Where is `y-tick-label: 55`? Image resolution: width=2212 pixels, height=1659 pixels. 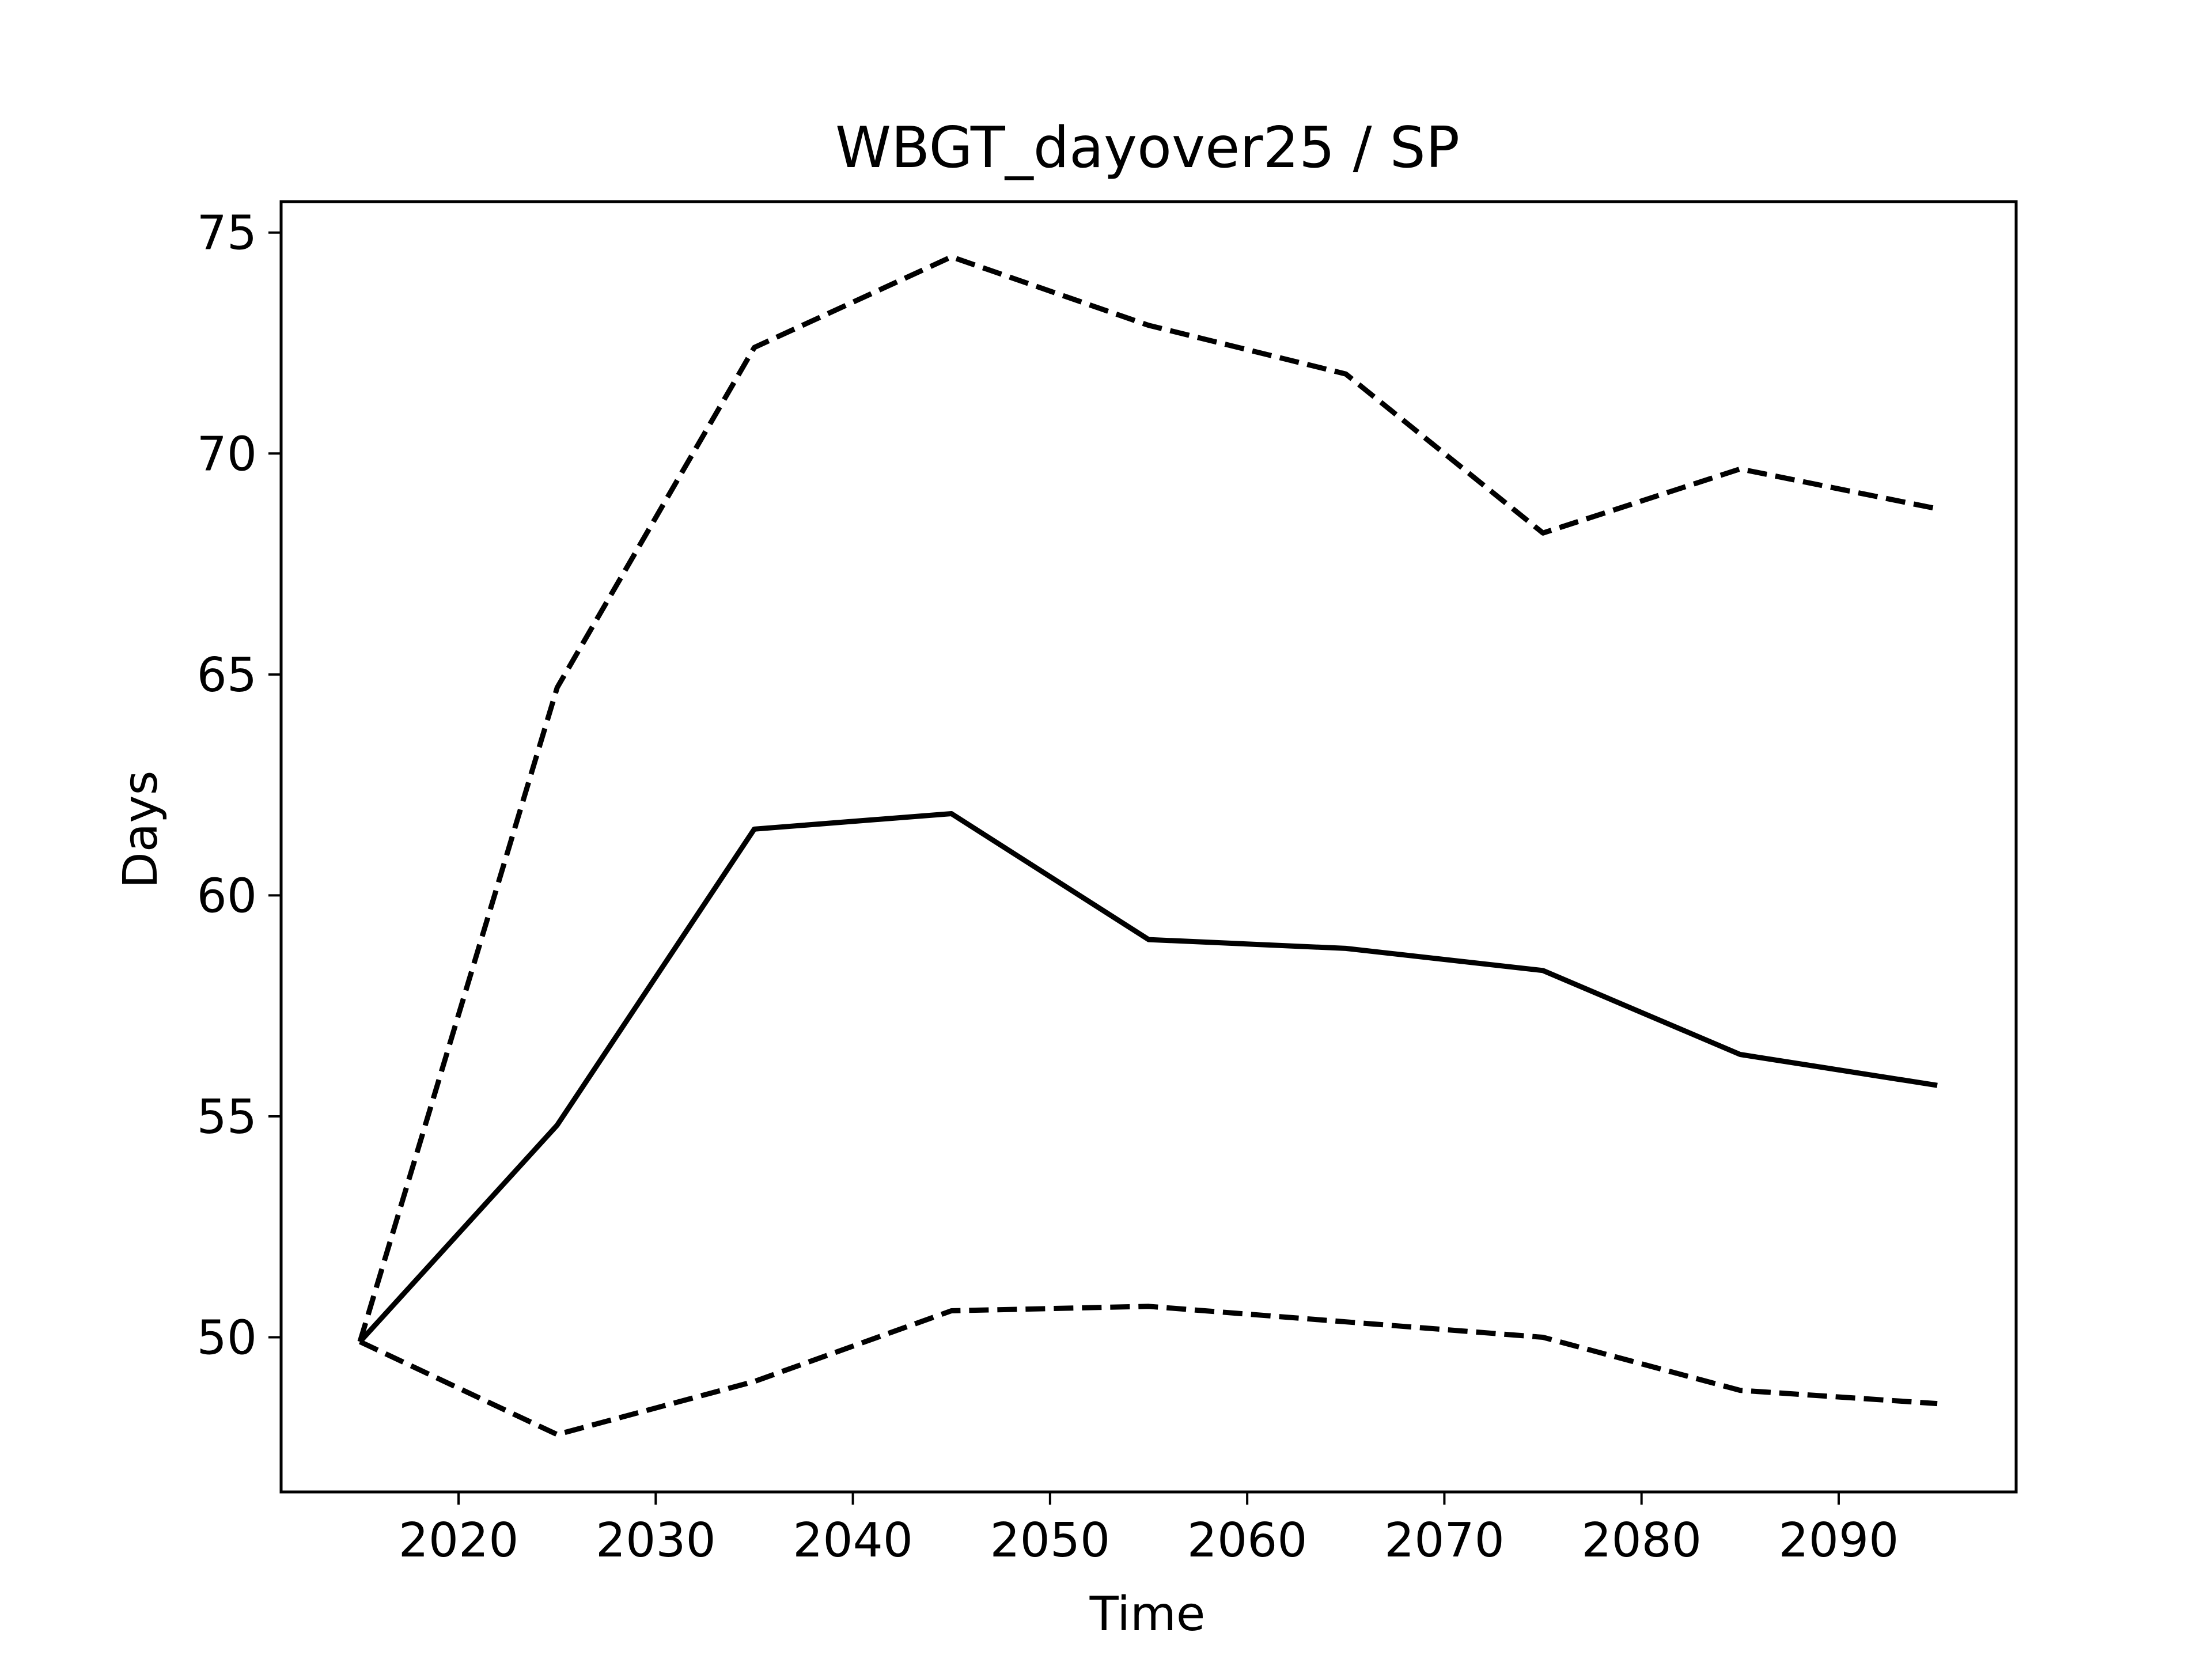 y-tick-label: 55 is located at coordinates (227, 1117).